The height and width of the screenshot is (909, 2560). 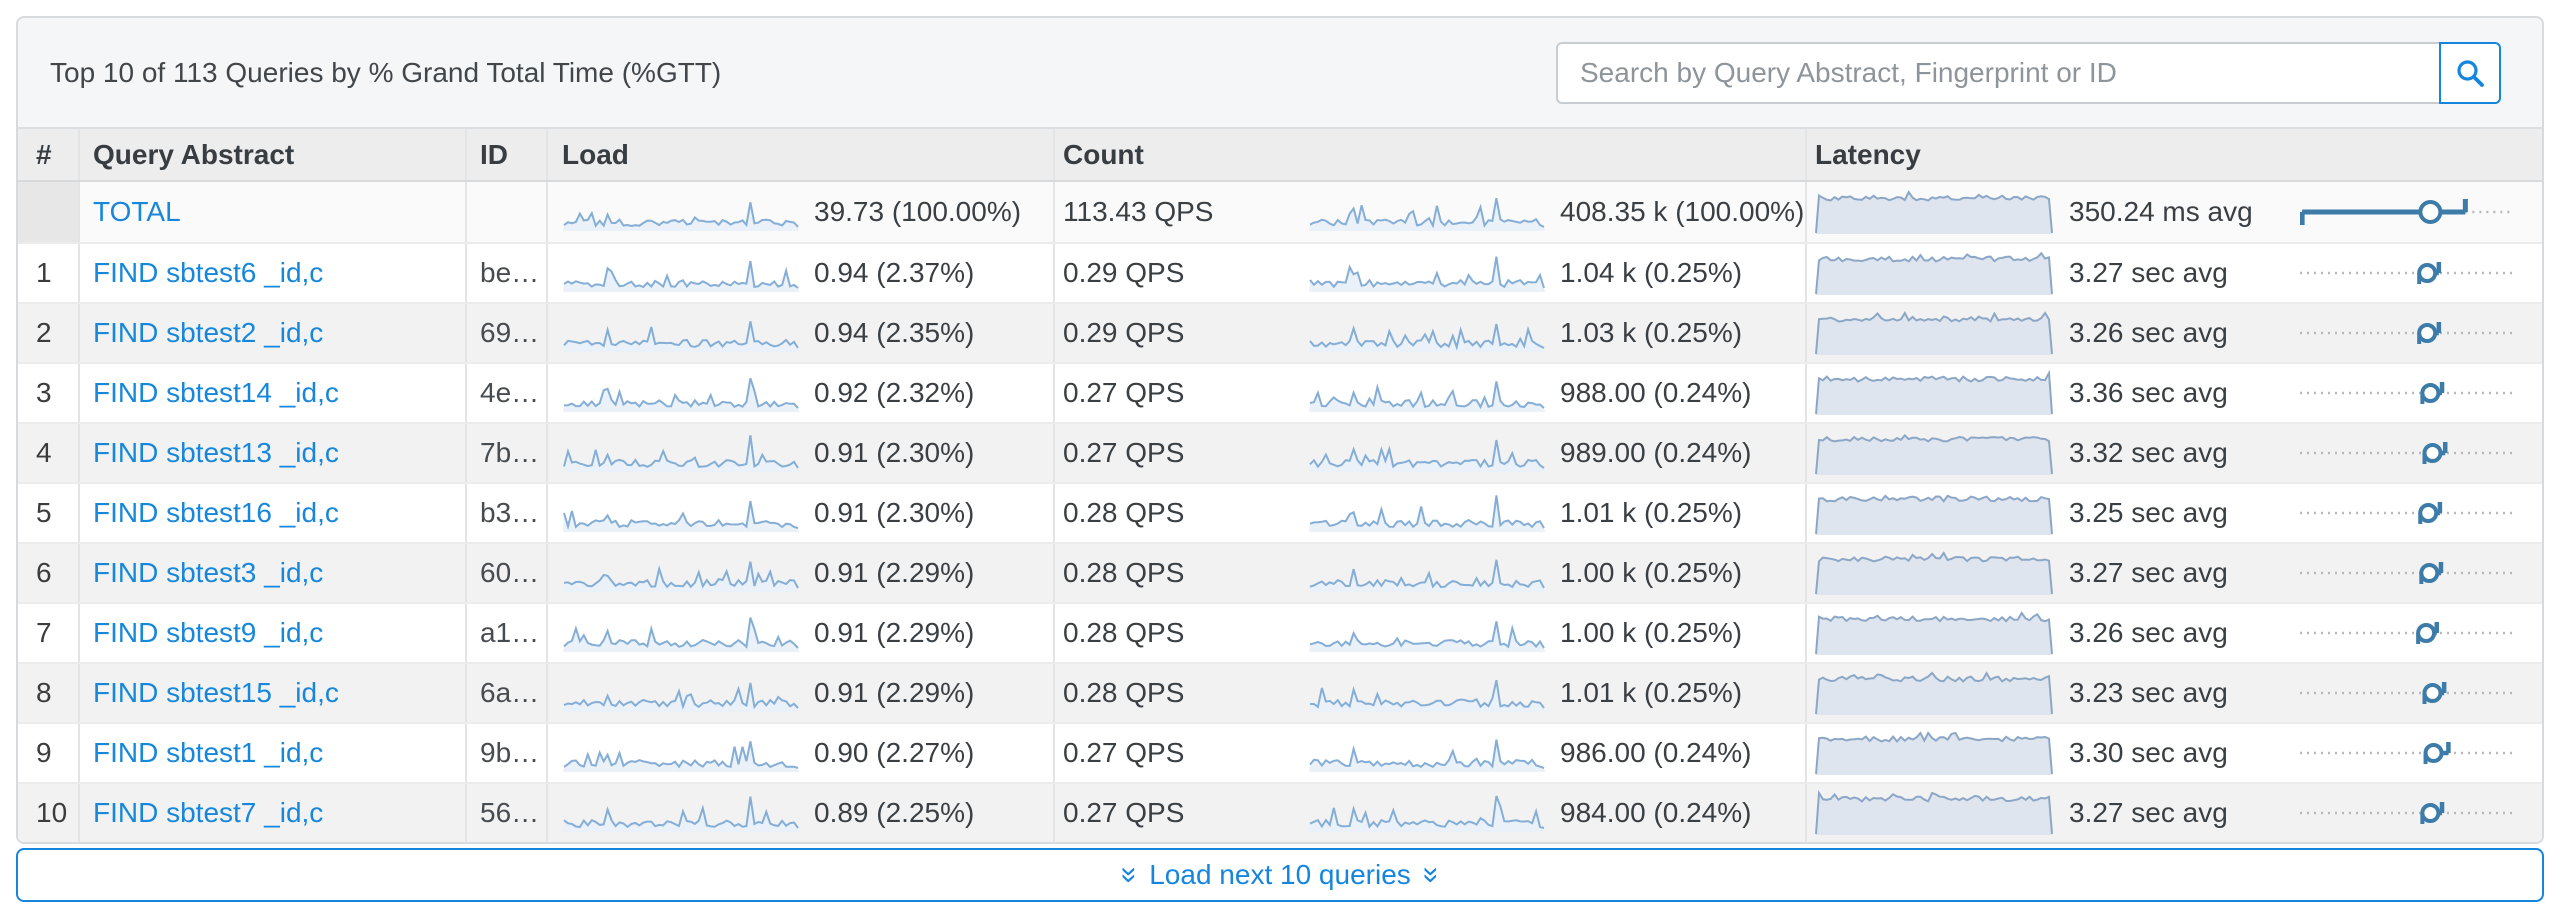 I want to click on table-header-row: # Query Abstract ID Load Count Latency, so click(x=1280, y=155).